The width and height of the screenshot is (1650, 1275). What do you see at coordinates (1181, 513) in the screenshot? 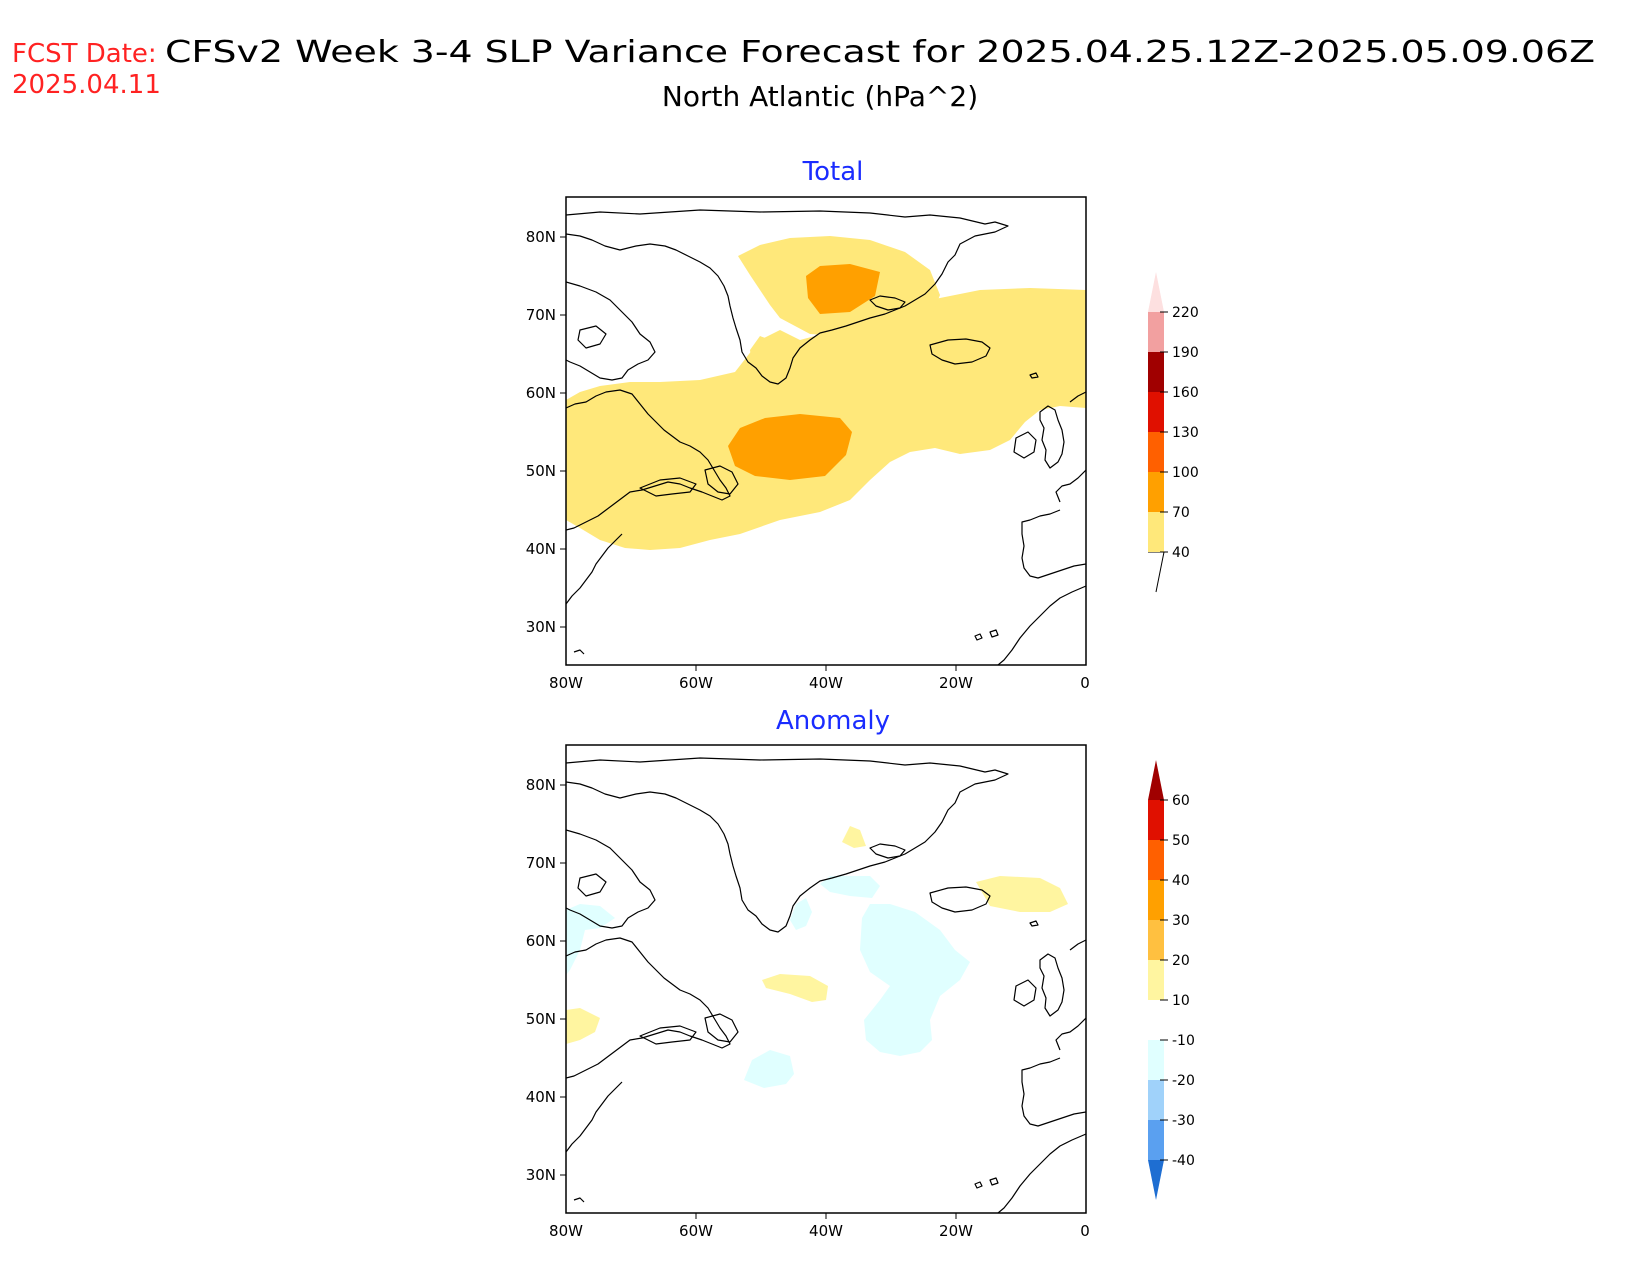
I see `colorbar-total-label: 70` at bounding box center [1181, 513].